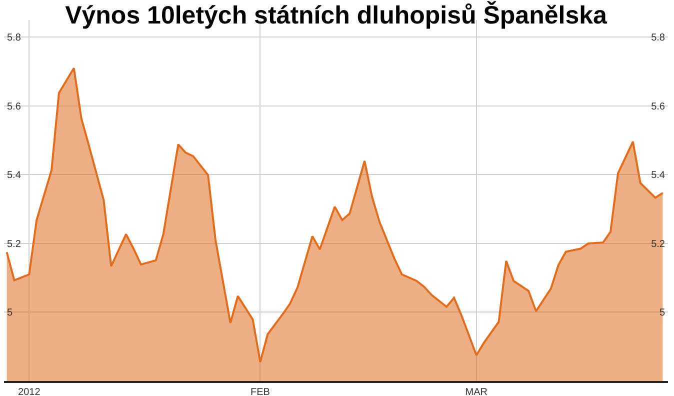 The width and height of the screenshot is (674, 396). Describe the element at coordinates (14, 38) in the screenshot. I see `y-tick-label: 5.8` at that location.